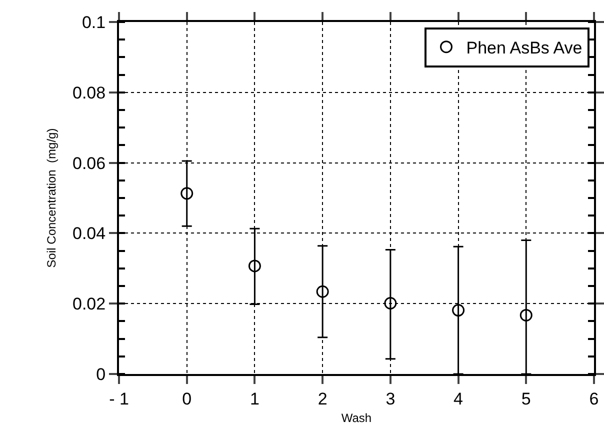 This screenshot has width=604, height=443. I want to click on y-tick-label: 0.1, so click(94, 22).